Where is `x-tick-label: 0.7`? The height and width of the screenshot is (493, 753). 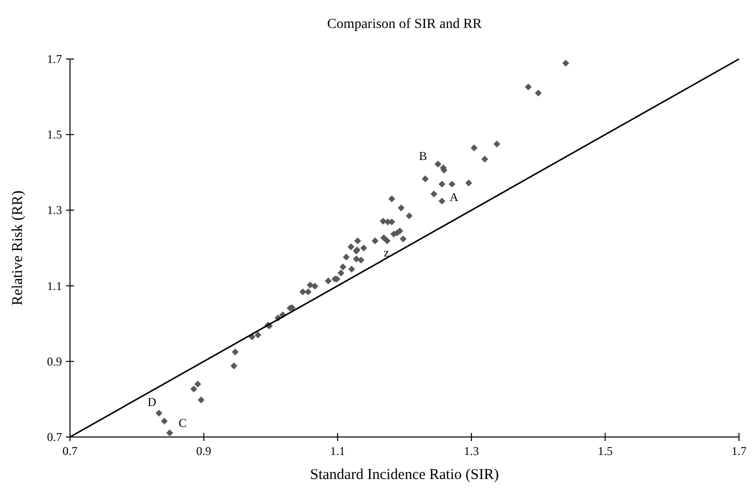
x-tick-label: 0.7 is located at coordinates (70, 451).